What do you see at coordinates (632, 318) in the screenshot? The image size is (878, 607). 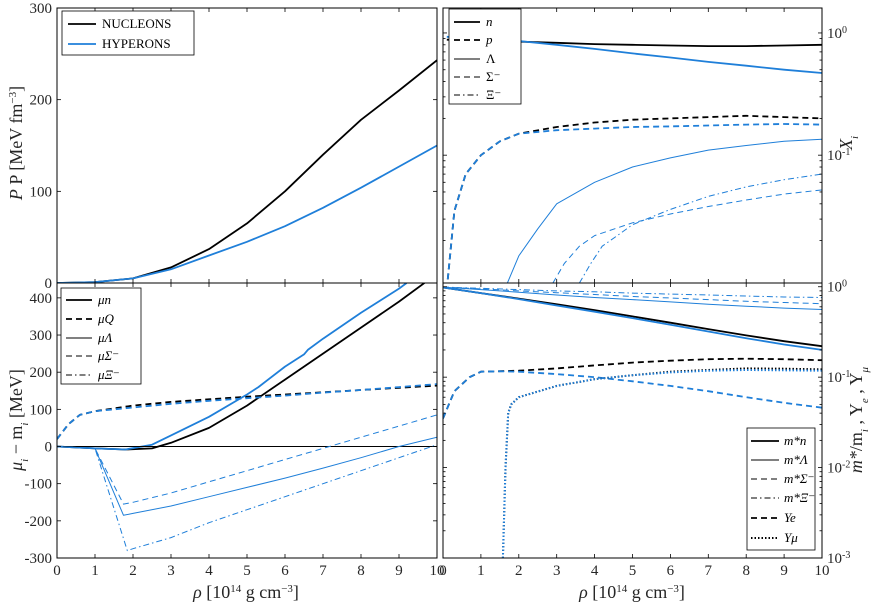 I see `series-m-n-hyperons` at bounding box center [632, 318].